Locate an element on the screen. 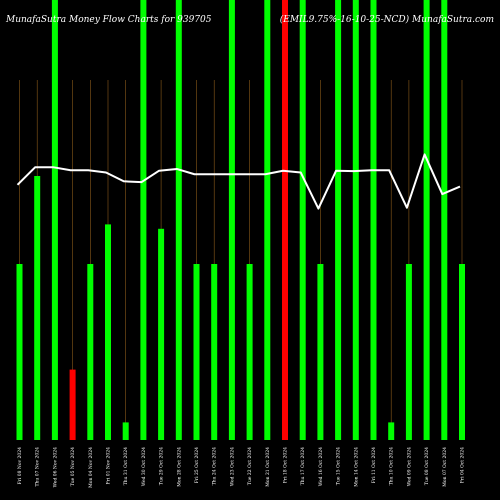  date-label-13: Tue 22 Oct 2024 is located at coordinates (250, 466).